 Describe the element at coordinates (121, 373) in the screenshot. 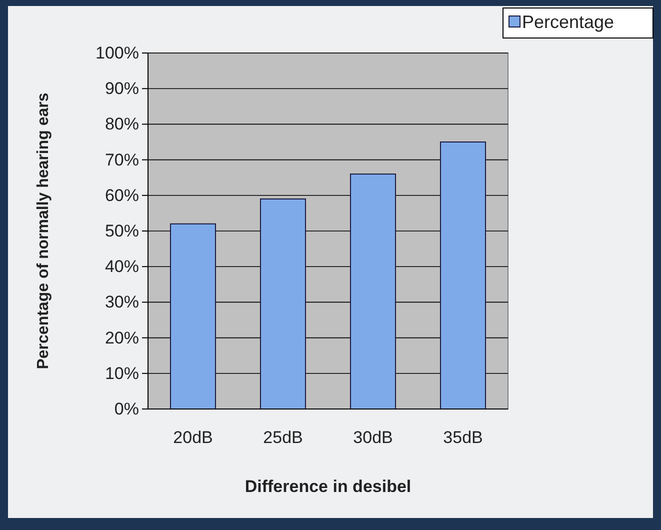

I see `y-tick-label: 10%` at that location.